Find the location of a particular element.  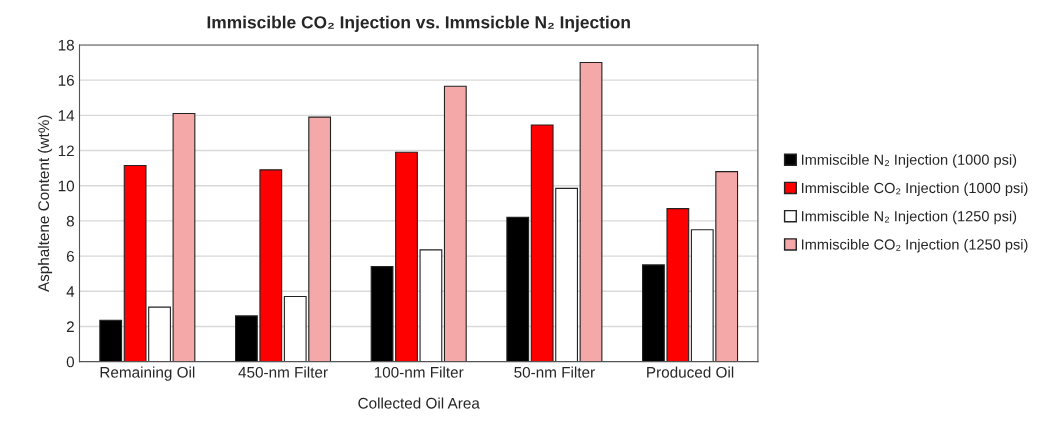

y-tick-label: 6 is located at coordinates (70, 256).